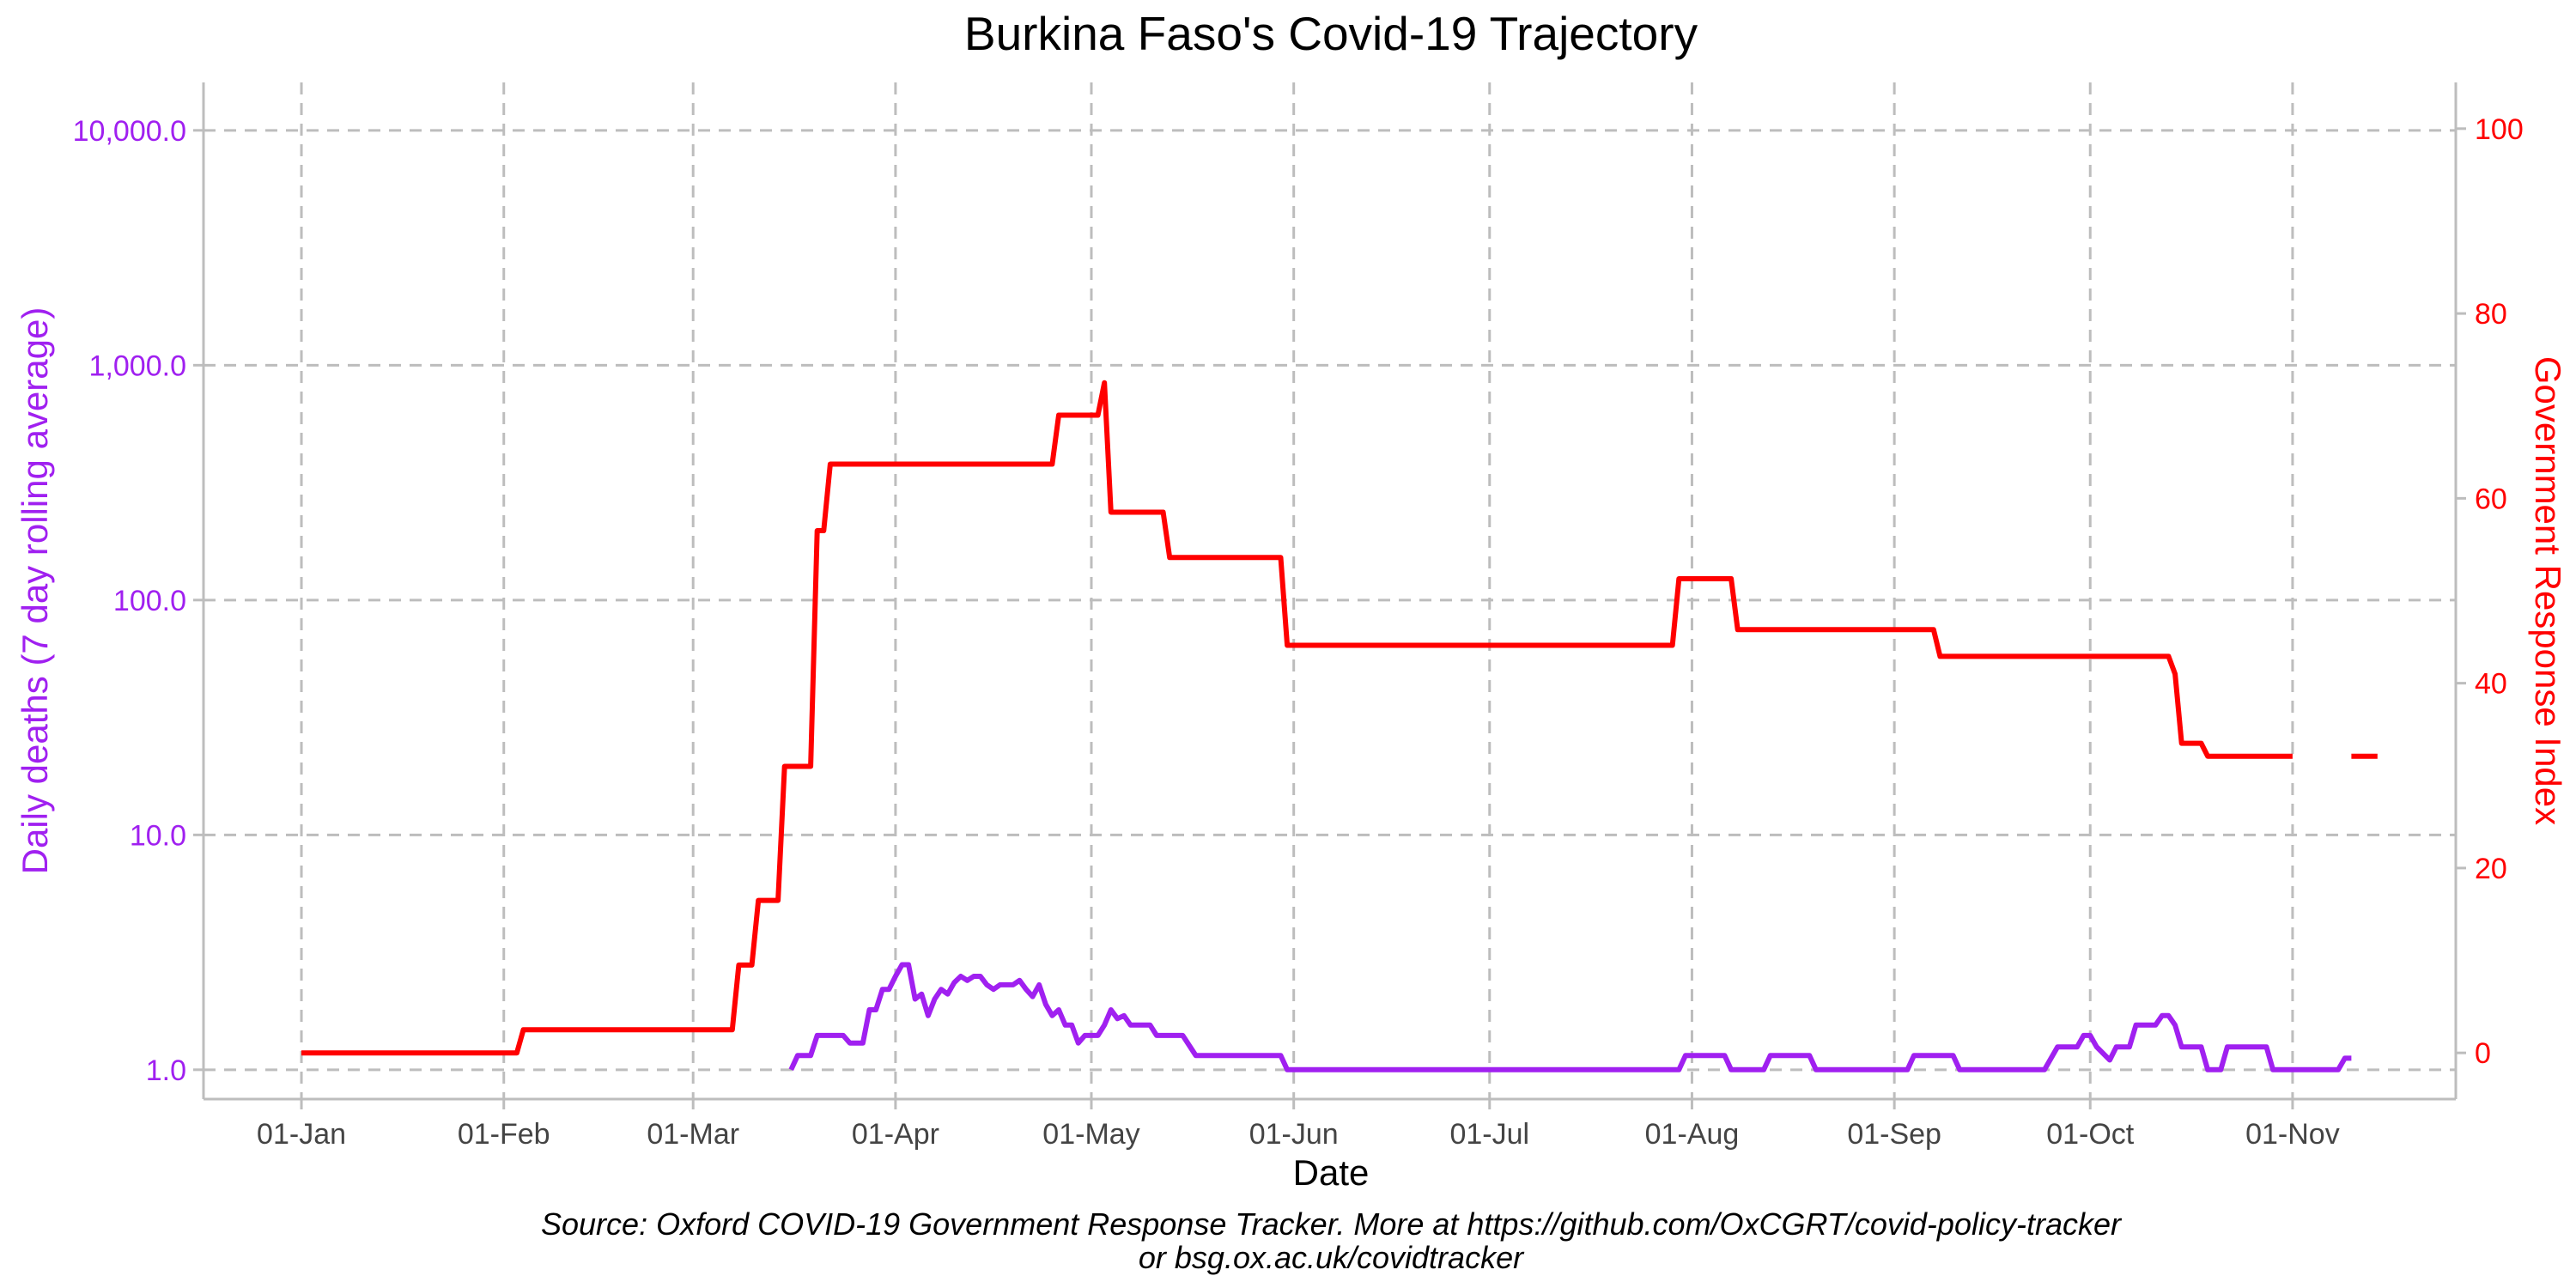 The image size is (2576, 1288). Describe the element at coordinates (166, 1071) in the screenshot. I see `left-tick-label: 1.0` at that location.